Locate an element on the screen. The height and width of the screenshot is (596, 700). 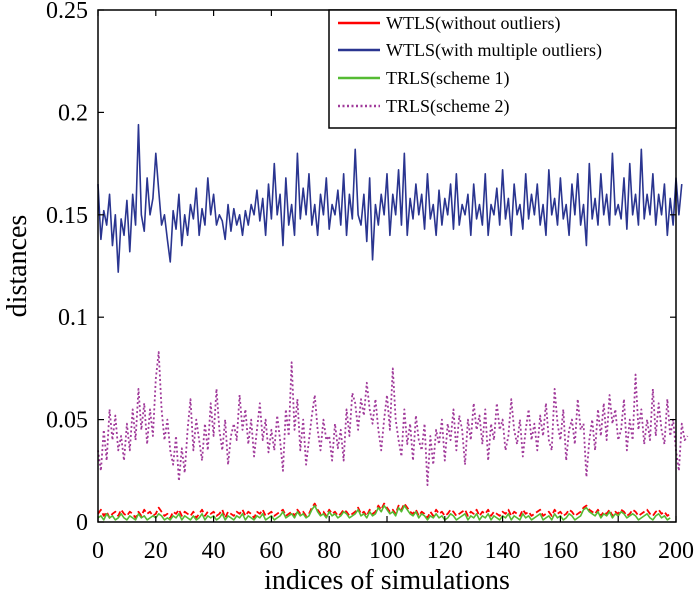
y-tick-label: 0.25 is located at coordinates (67, 12).